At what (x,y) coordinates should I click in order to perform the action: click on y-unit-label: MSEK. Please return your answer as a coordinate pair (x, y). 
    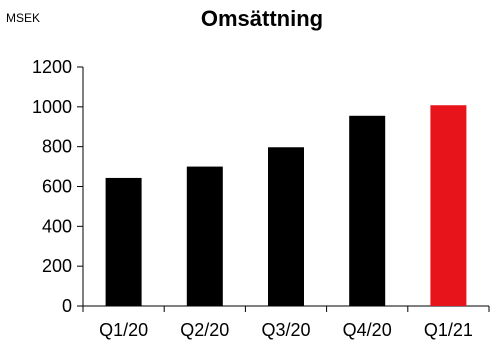
    Looking at the image, I should click on (23, 18).